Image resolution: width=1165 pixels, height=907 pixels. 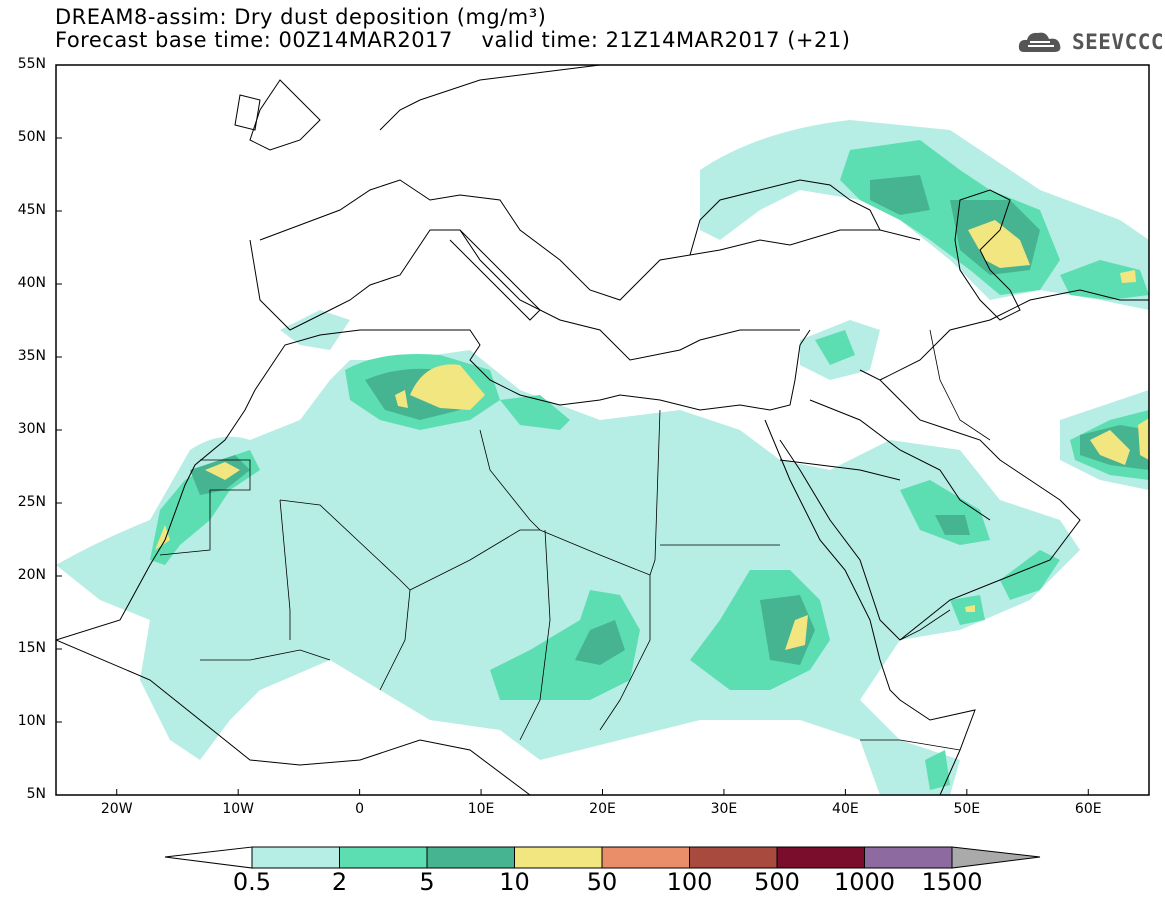 What do you see at coordinates (1088, 809) in the screenshot?
I see `lon-label: 60E` at bounding box center [1088, 809].